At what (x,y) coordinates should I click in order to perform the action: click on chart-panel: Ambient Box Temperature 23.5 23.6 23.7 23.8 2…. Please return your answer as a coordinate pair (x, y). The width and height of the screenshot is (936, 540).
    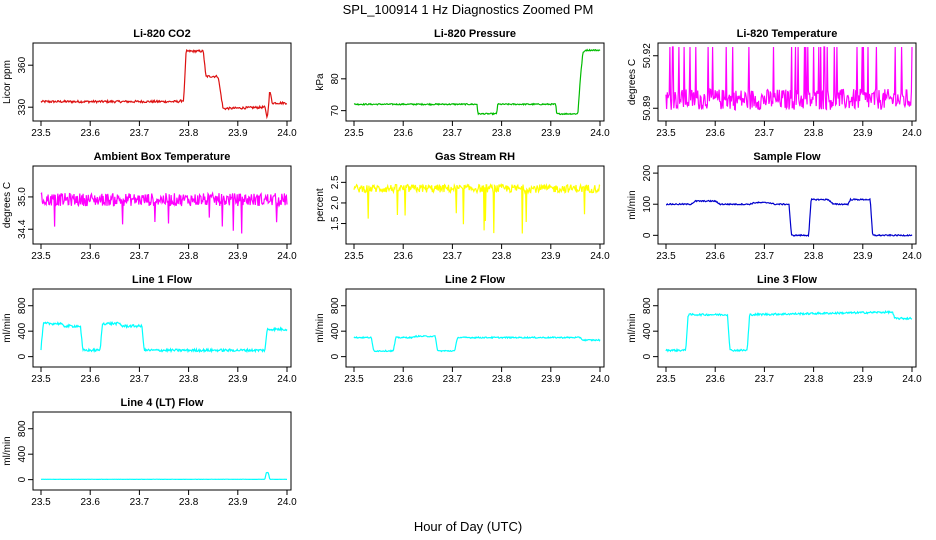
    Looking at the image, I should click on (149, 206).